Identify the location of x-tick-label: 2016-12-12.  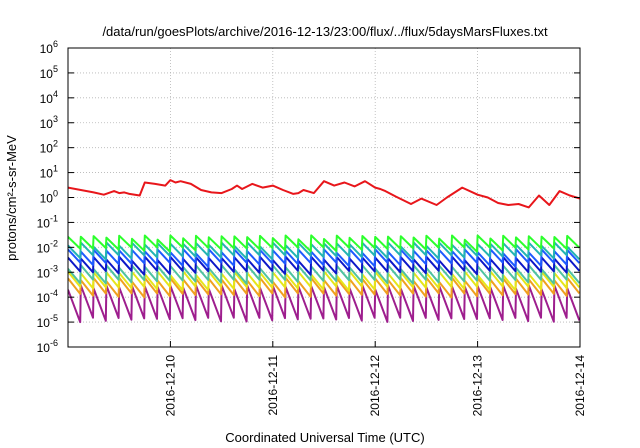
(375, 386).